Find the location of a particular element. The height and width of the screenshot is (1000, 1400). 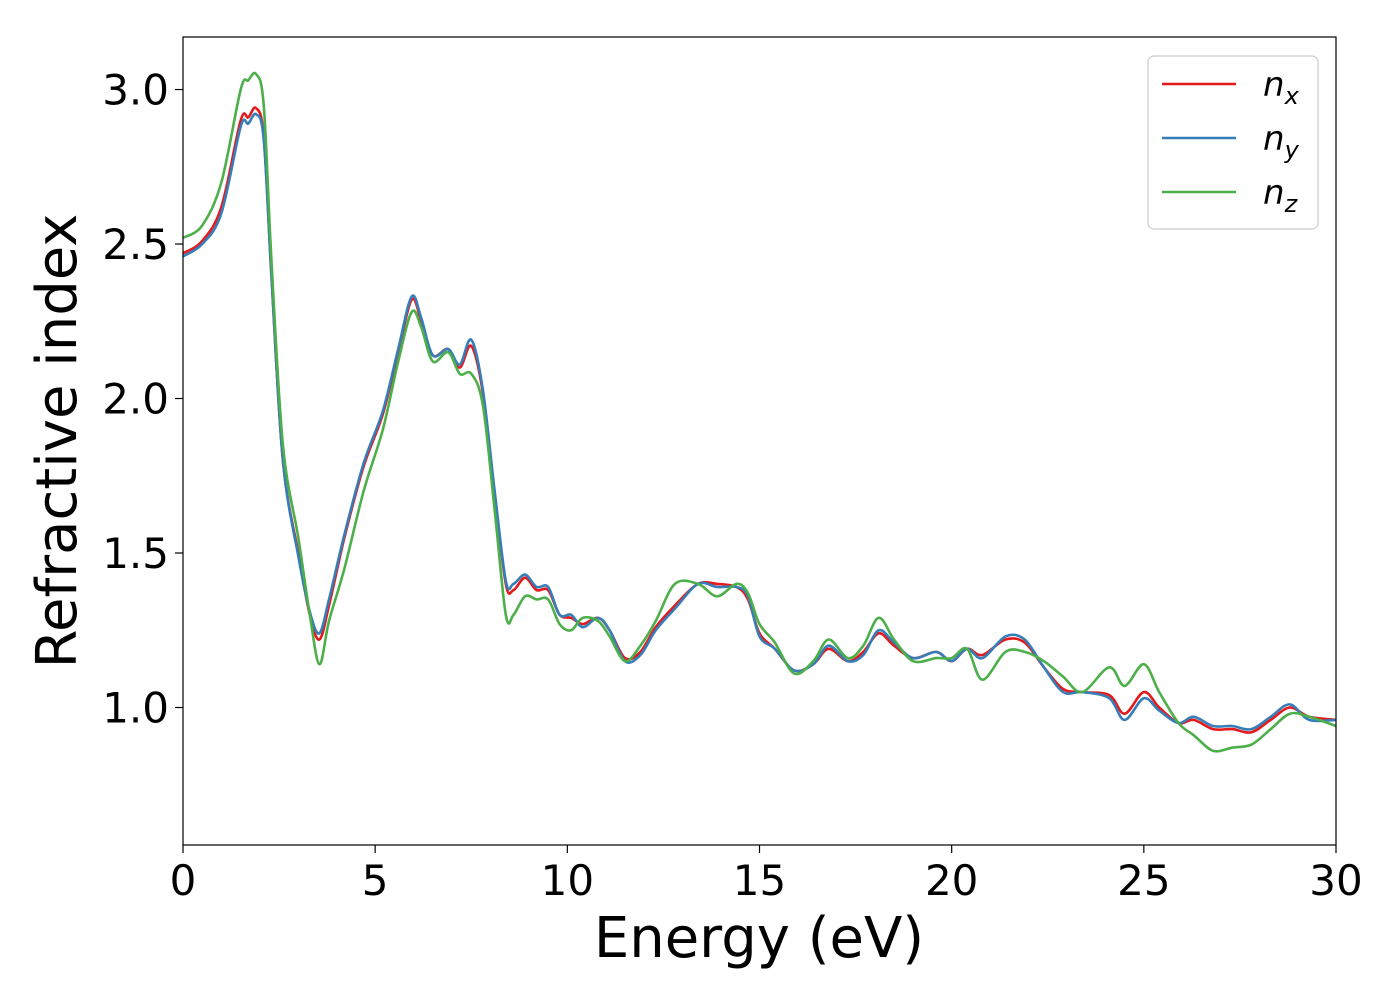

x-tick-label: 0 is located at coordinates (183, 880).